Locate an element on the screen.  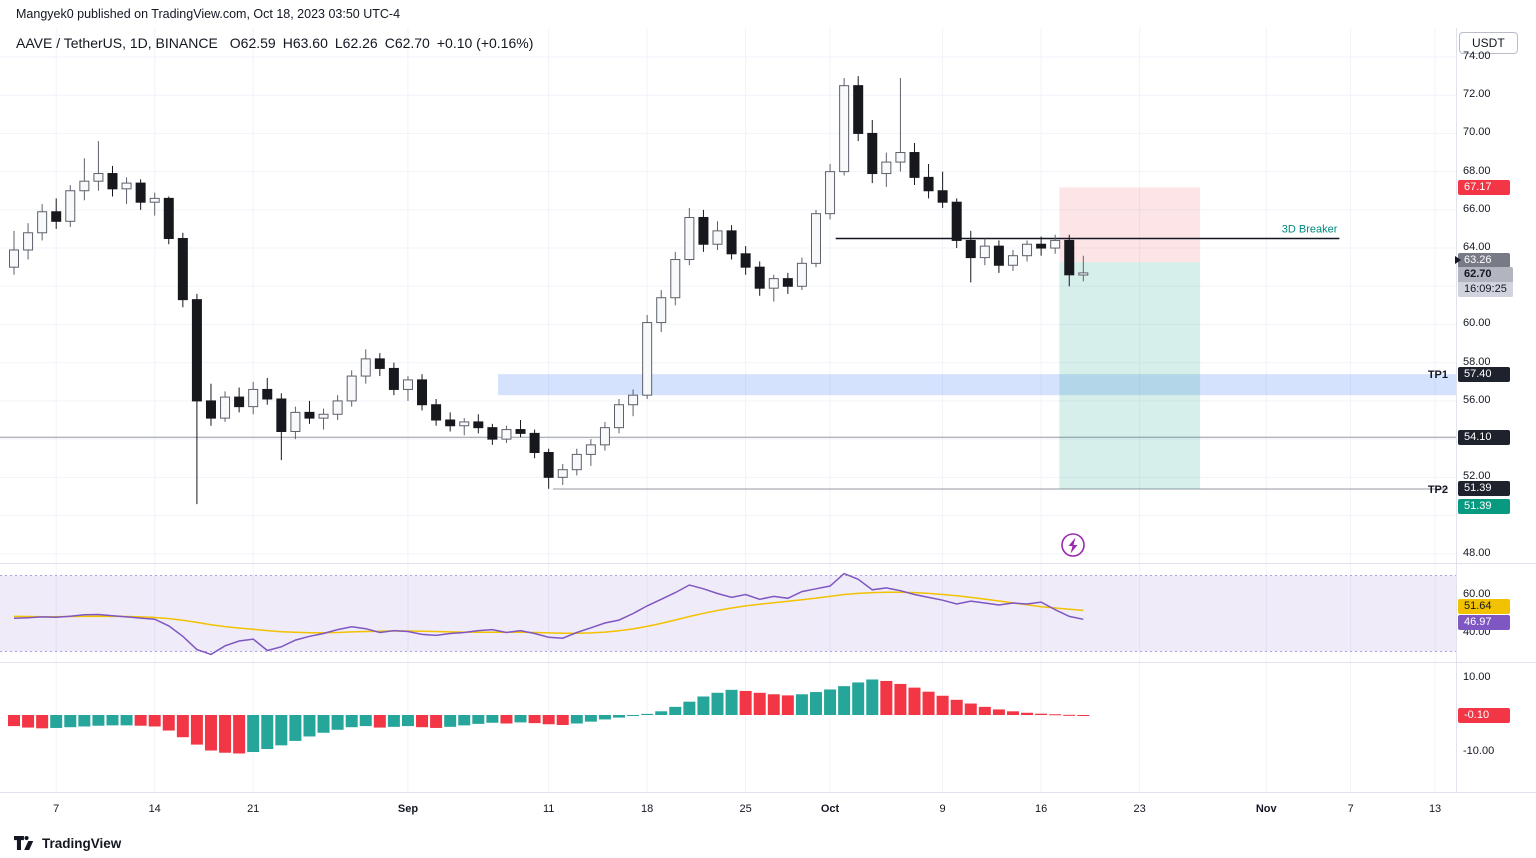
price-tick-label: 56.00 is located at coordinates (1477, 399).